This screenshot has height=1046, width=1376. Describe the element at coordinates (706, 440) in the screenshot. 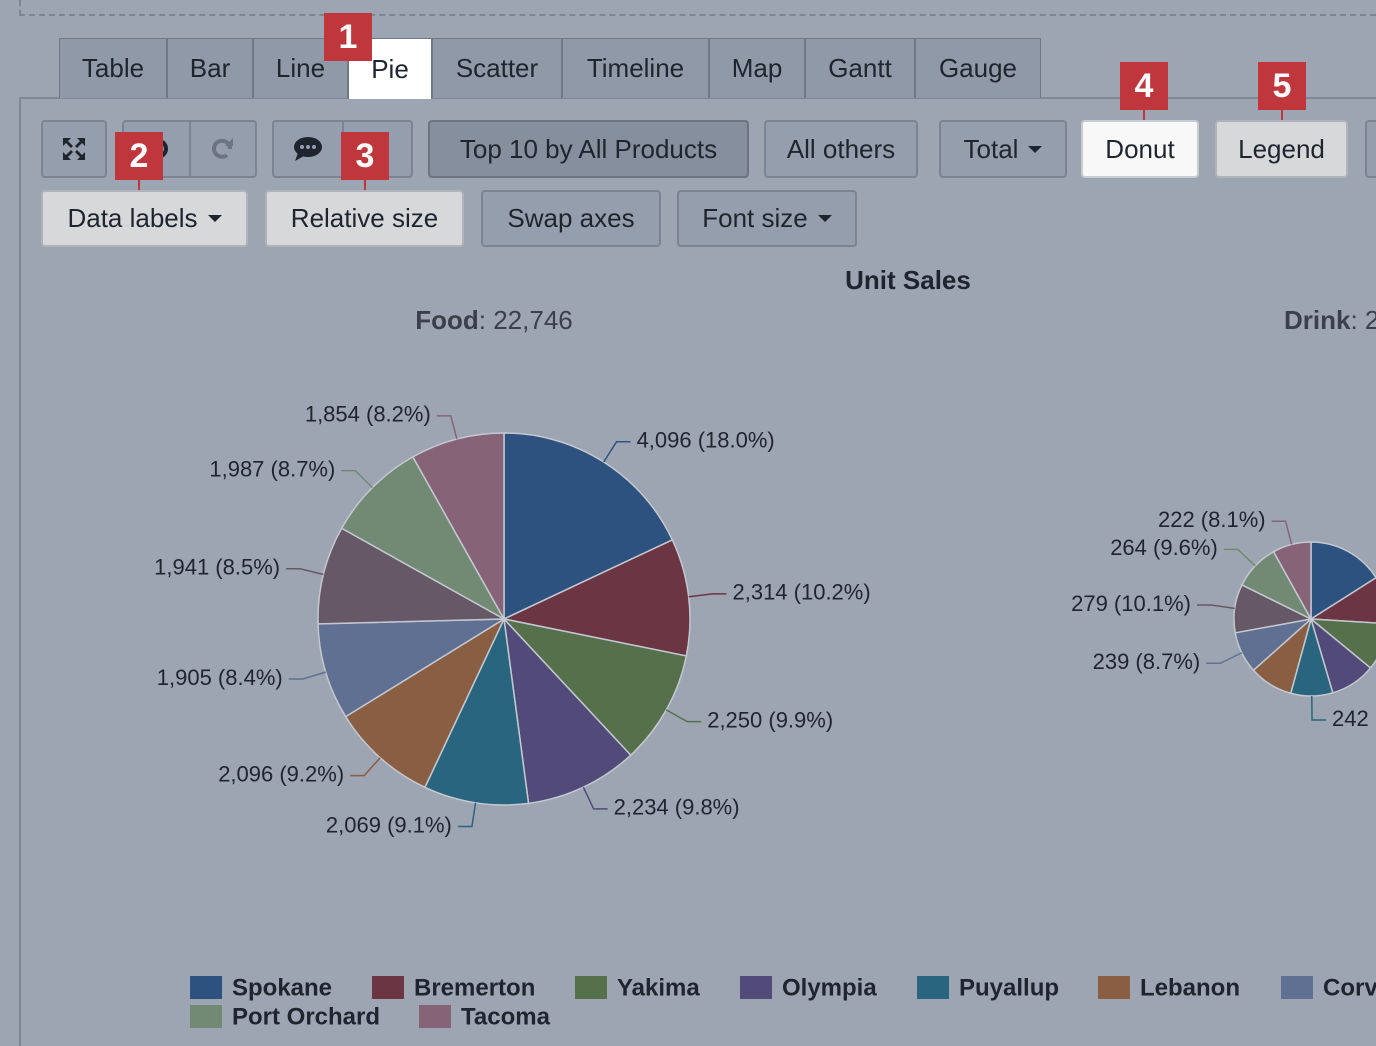

I see `data-label: 4,096 (18.0%)` at that location.